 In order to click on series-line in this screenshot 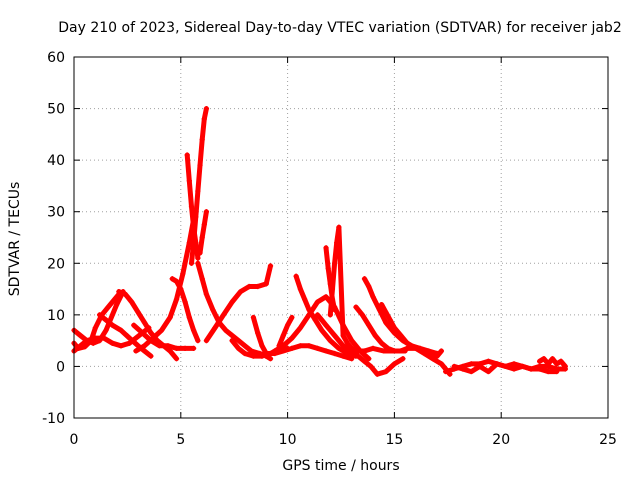, I will do `click(401, 316)`.